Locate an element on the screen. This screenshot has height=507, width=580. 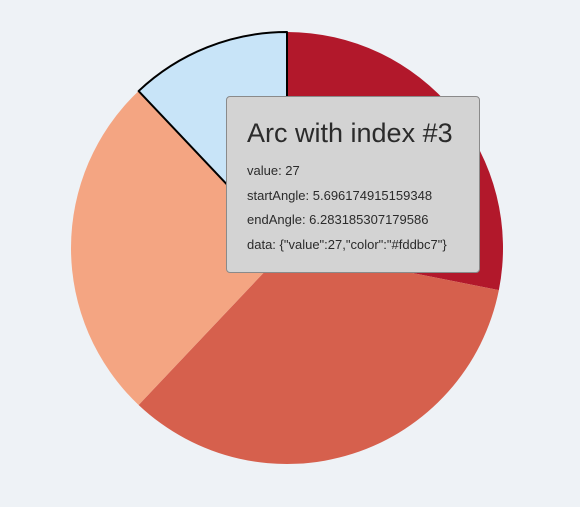
tooltip-end-angle: endAngle: 6.283185307179586 is located at coordinates (338, 219).